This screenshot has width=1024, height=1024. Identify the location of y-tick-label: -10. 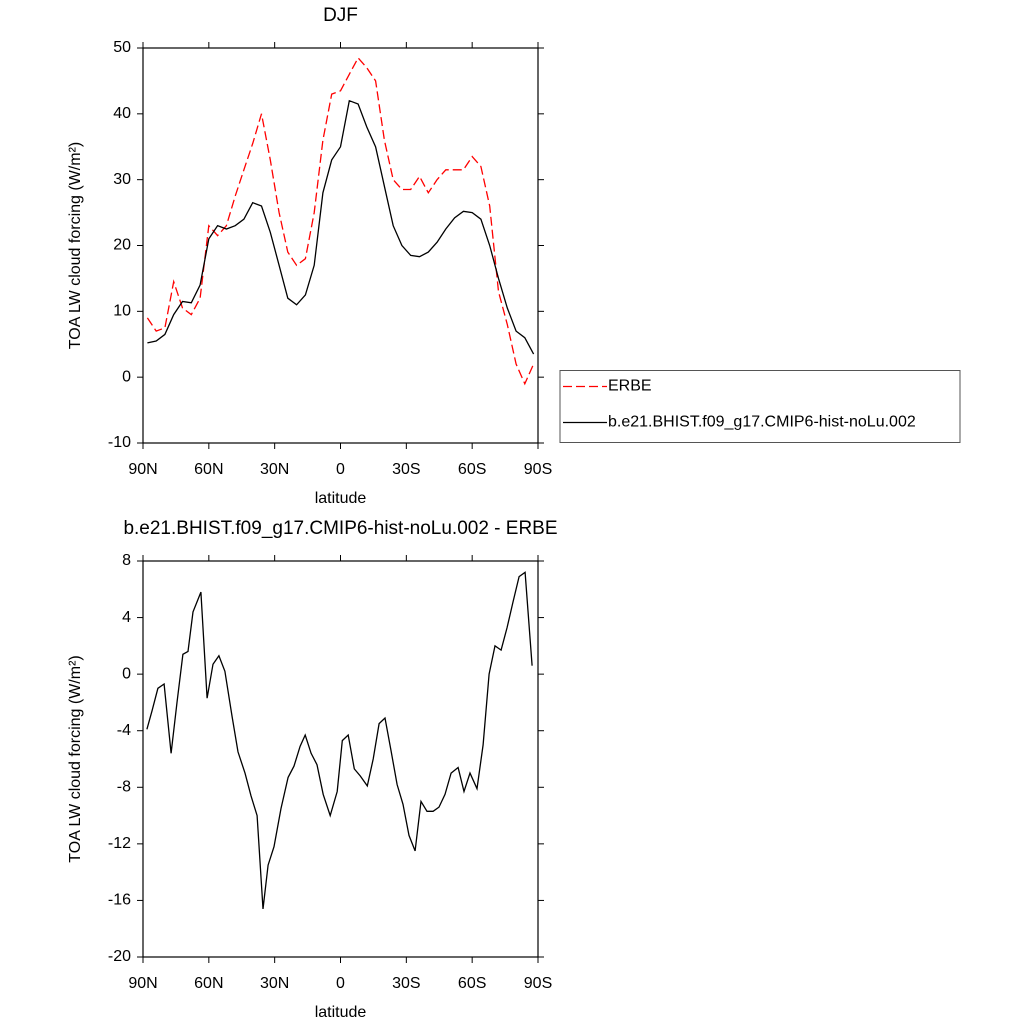
(119, 442).